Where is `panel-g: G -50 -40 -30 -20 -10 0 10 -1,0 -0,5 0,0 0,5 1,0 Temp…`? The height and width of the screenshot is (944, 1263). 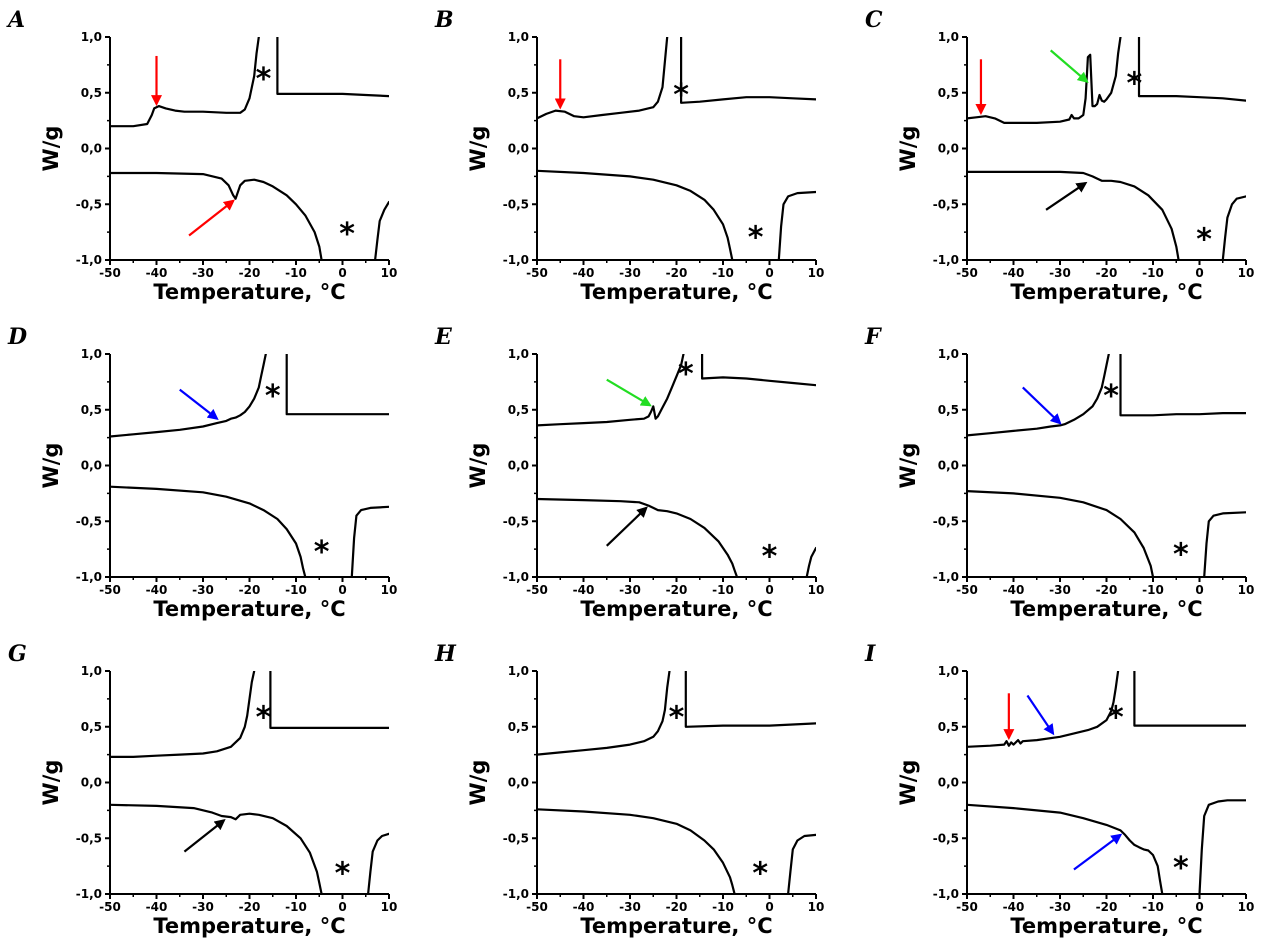 panel-g: G -50 -40 -30 -20 -10 0 10 -1,0 -0,5 0,0 0,5 1,0 Temp… is located at coordinates (202, 789).